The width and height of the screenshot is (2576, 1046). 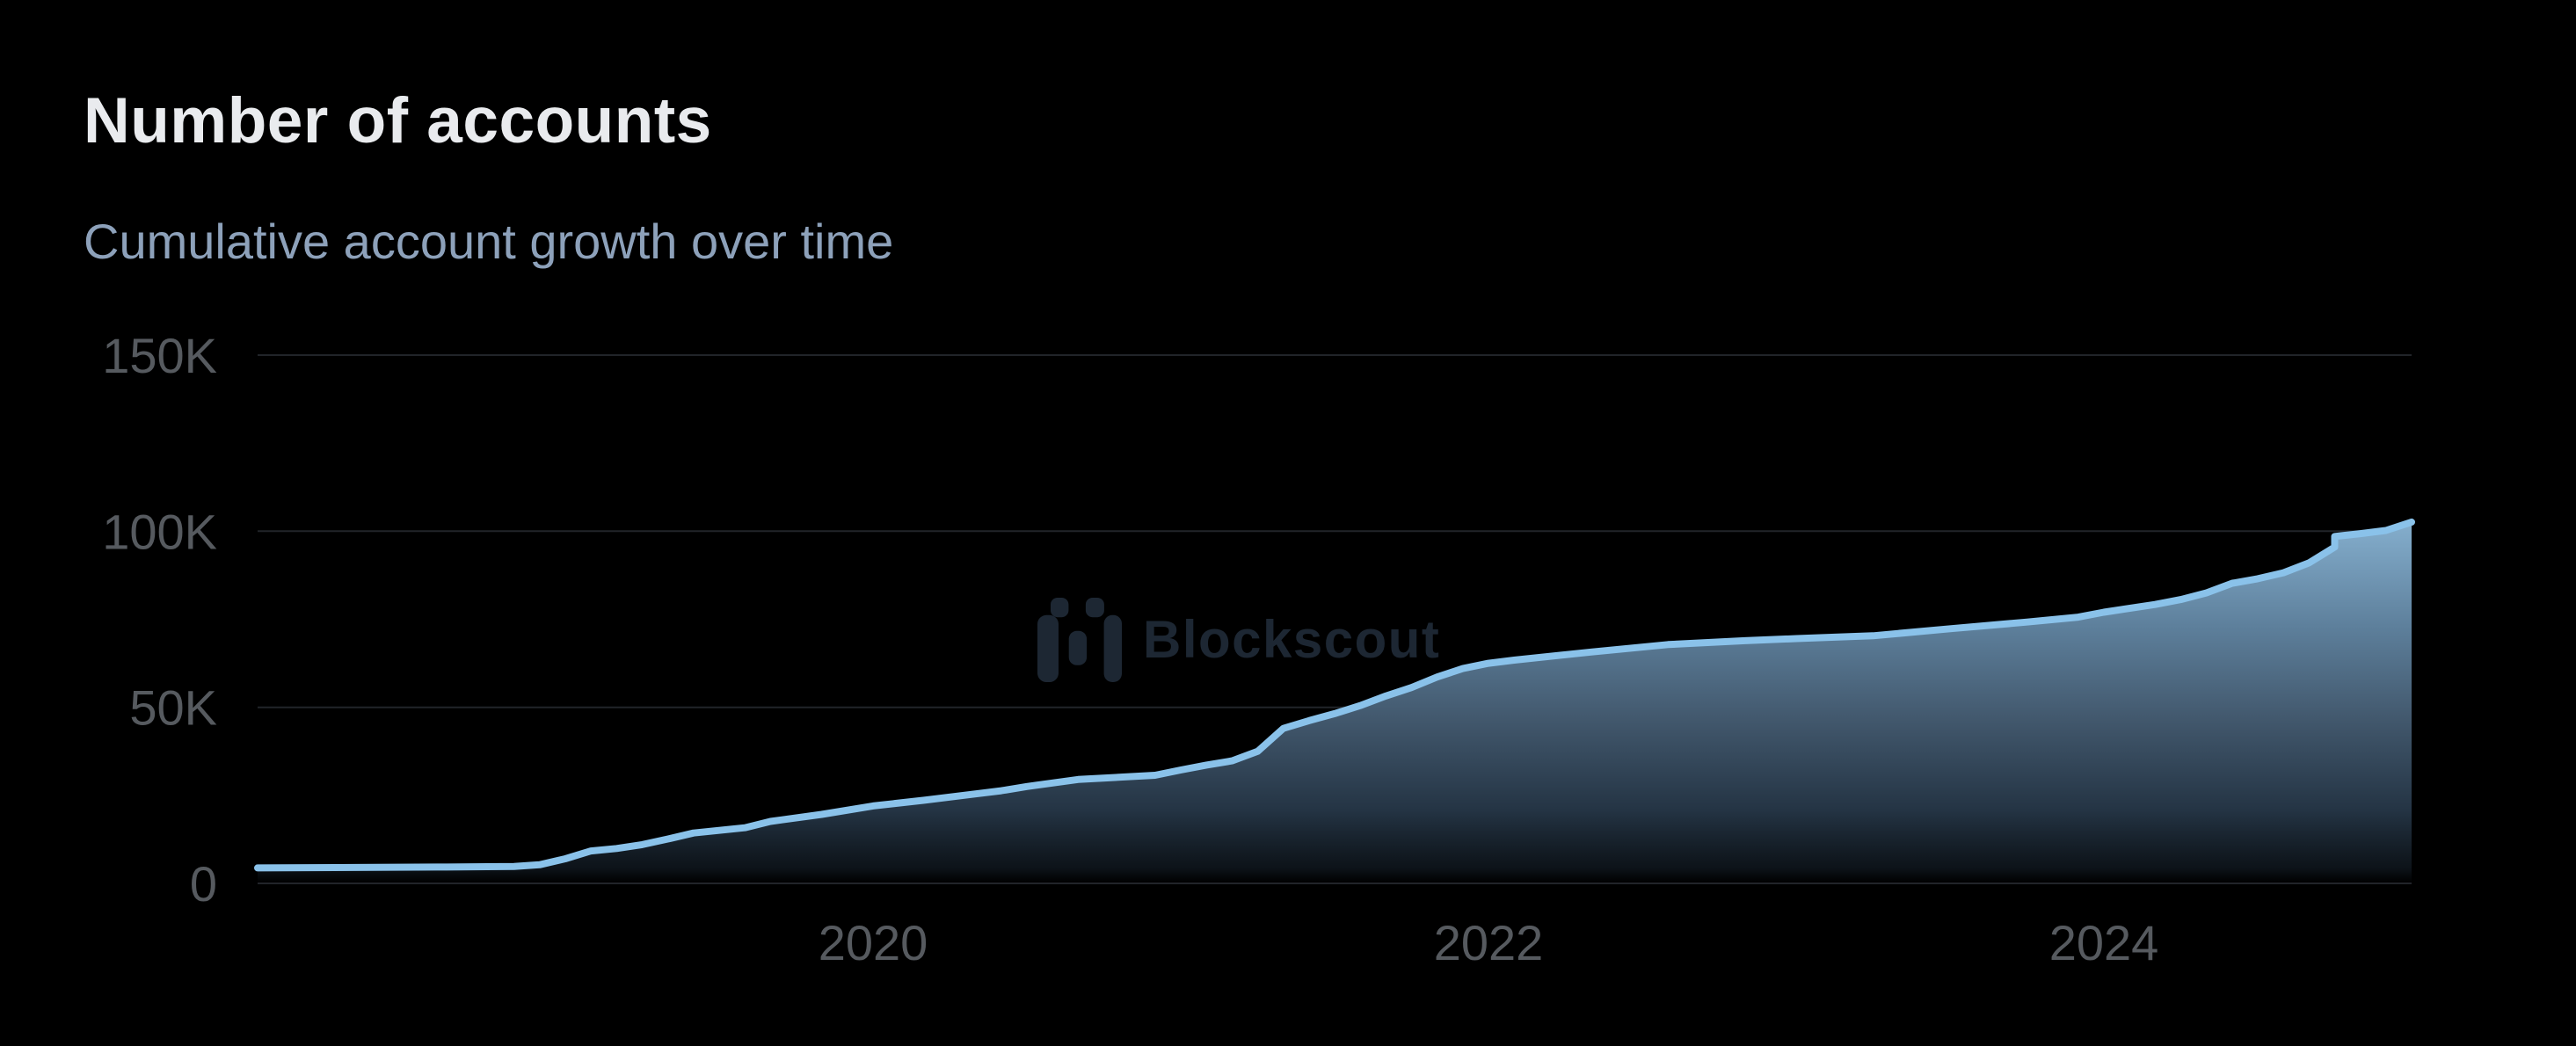 I want to click on page-subtitle: Cumulative account growth over time, so click(x=489, y=242).